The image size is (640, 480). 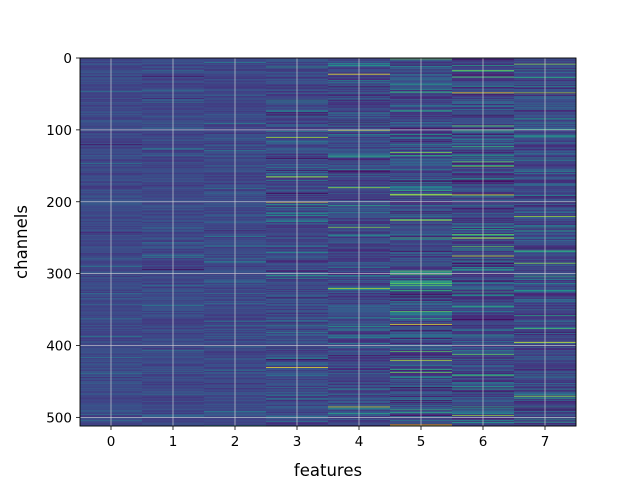 What do you see at coordinates (328, 470) in the screenshot?
I see `x-axis-label: features` at bounding box center [328, 470].